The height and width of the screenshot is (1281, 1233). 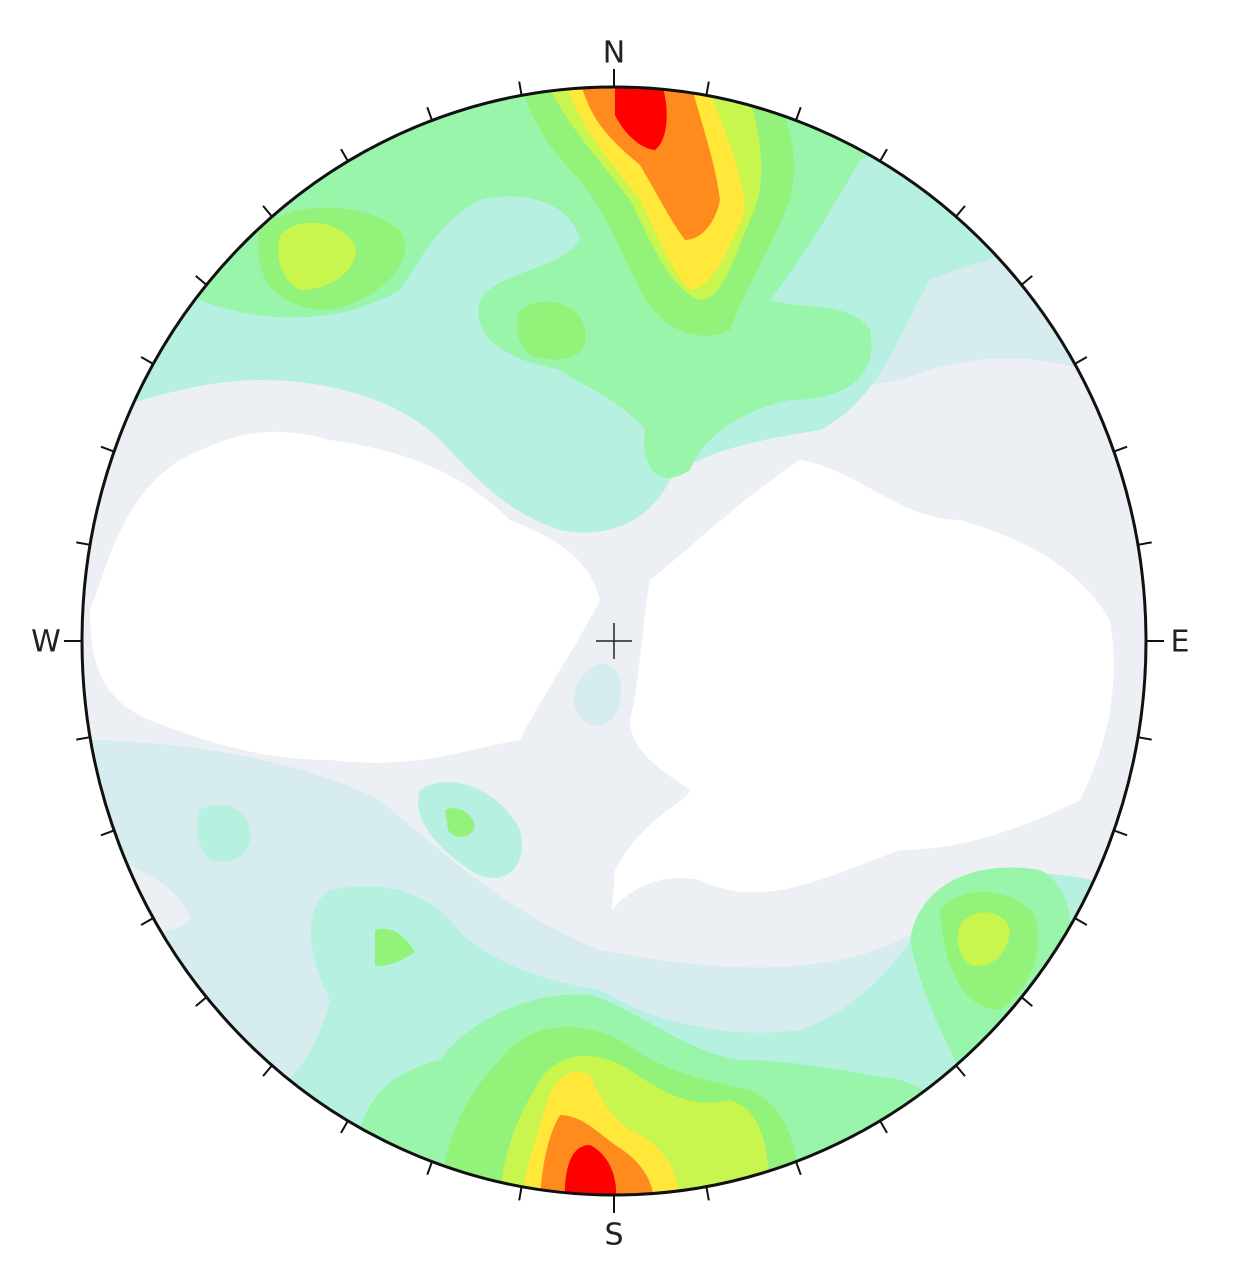 What do you see at coordinates (597, 694) in the screenshot?
I see `contour-blue` at bounding box center [597, 694].